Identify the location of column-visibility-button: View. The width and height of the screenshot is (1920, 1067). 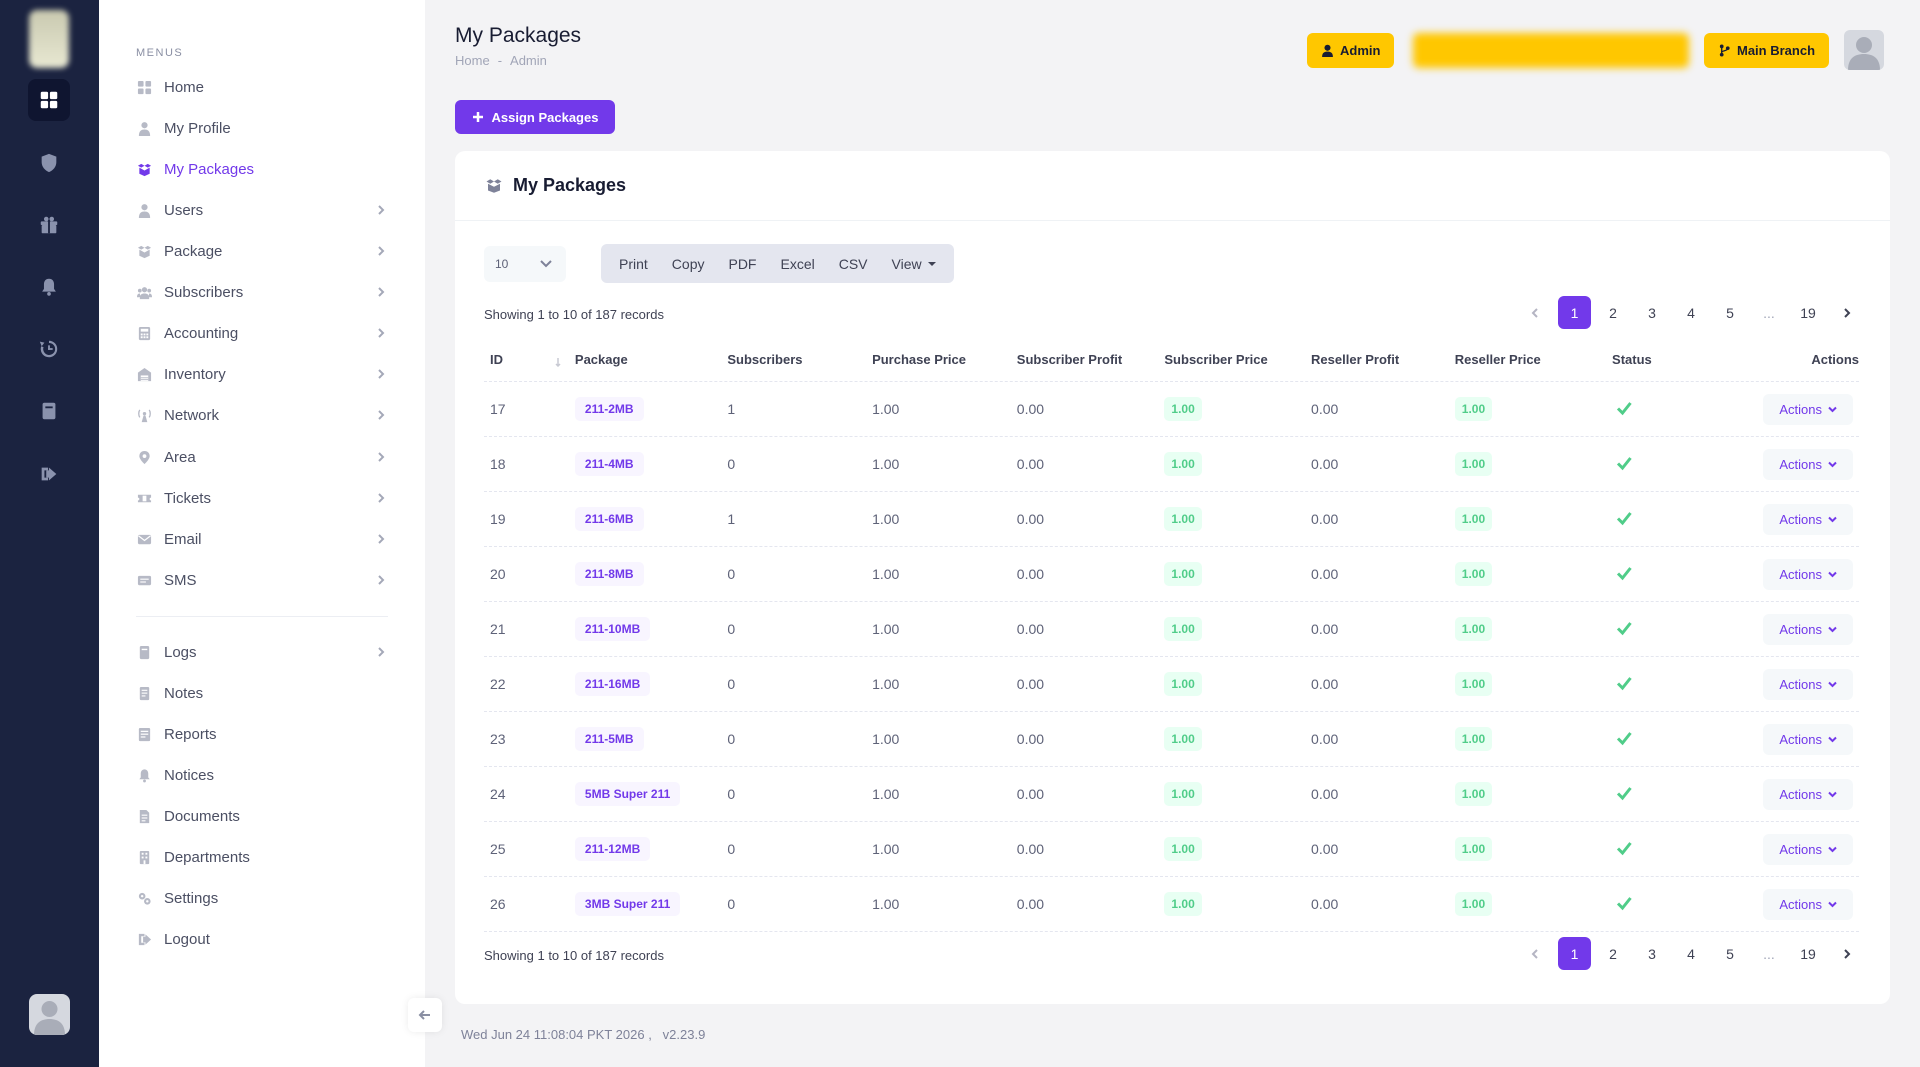
(914, 264).